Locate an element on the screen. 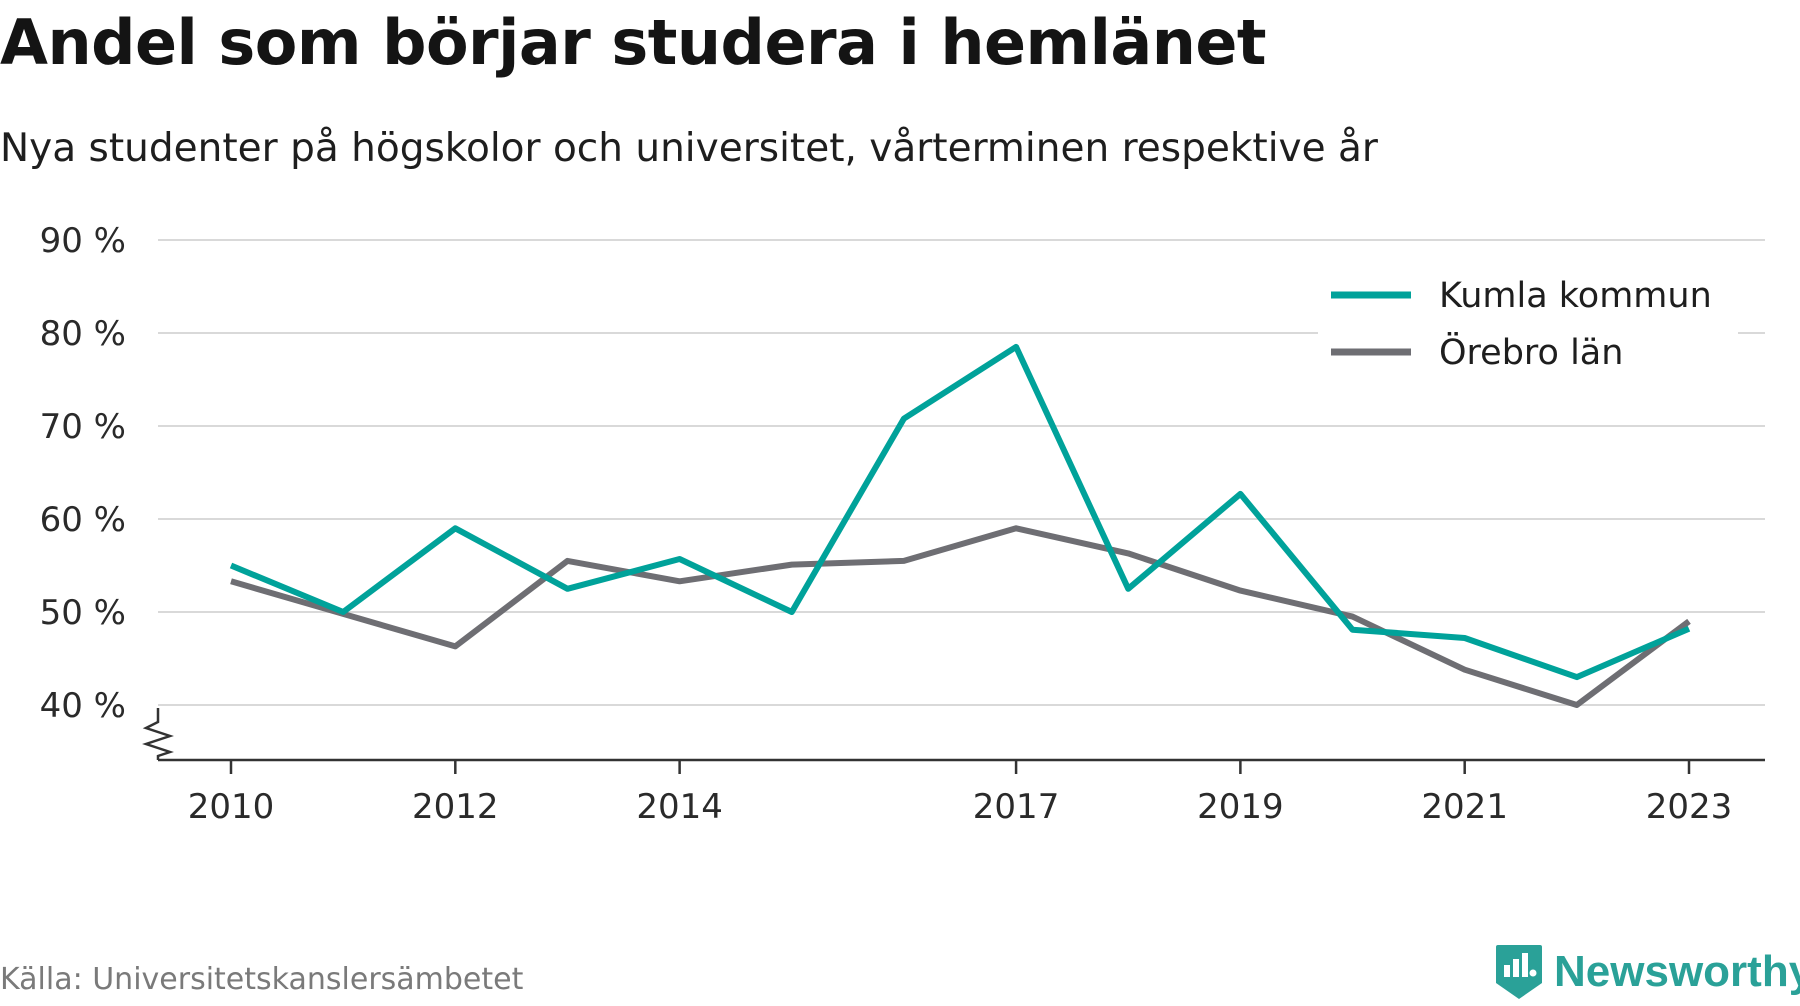  y-axis-labels: 40 % 50 % 60 % 70 % 80 % 90 % is located at coordinates (83, 473).